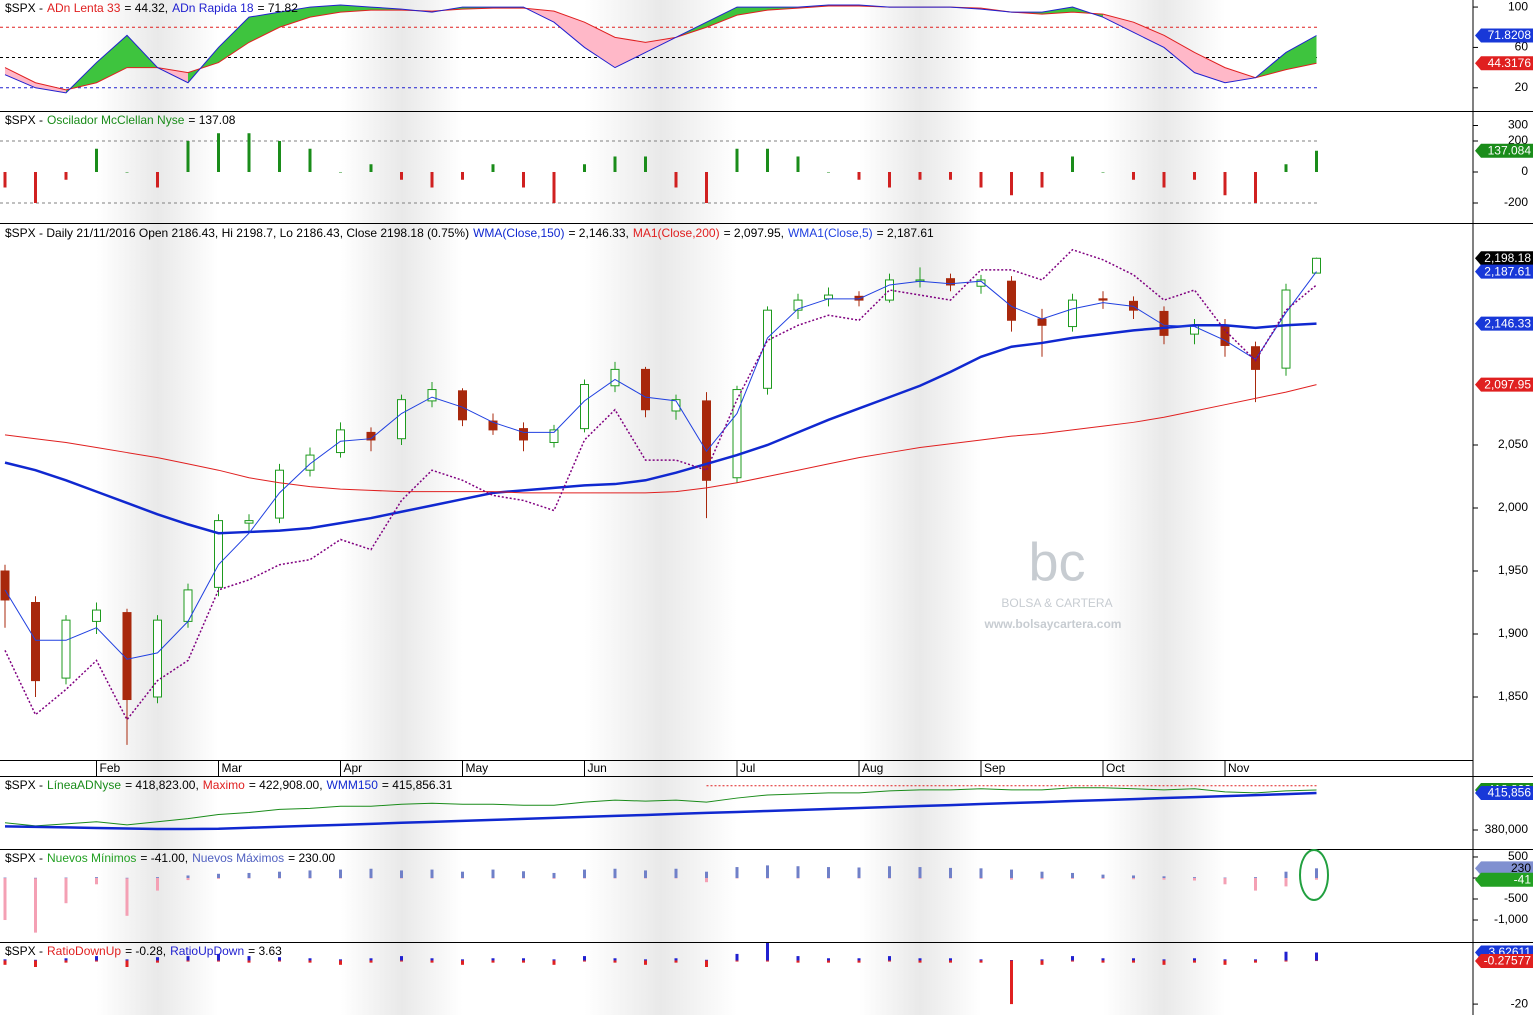 The height and width of the screenshot is (1015, 1533). Describe the element at coordinates (1056, 603) in the screenshot. I see `watermark-name: BOLSA & CARTERA` at that location.